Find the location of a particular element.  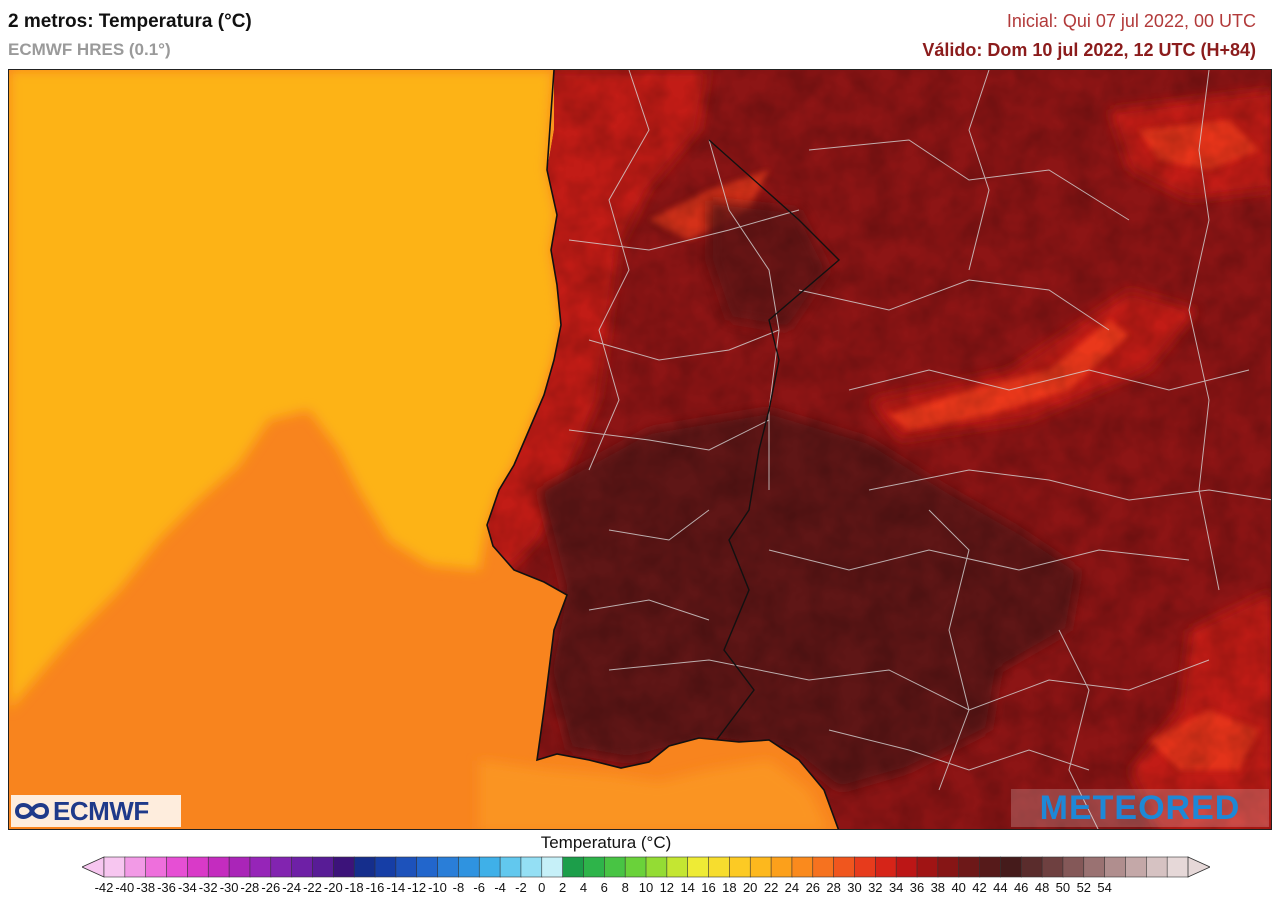

colorbar-tick-label: -28 is located at coordinates (250, 887).